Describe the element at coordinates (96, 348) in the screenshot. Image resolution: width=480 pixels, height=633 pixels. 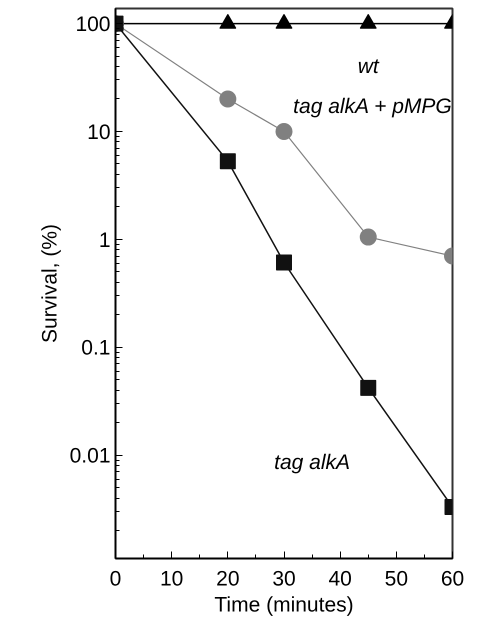
I see `y-tick-label: 0.1` at that location.